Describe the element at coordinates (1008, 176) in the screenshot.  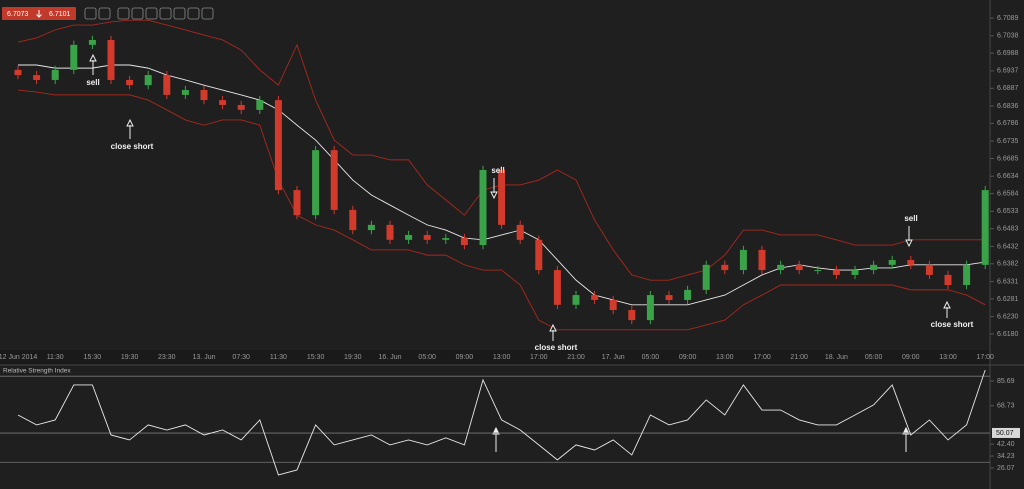
I see `y-tick-label: 6.6634` at that location.